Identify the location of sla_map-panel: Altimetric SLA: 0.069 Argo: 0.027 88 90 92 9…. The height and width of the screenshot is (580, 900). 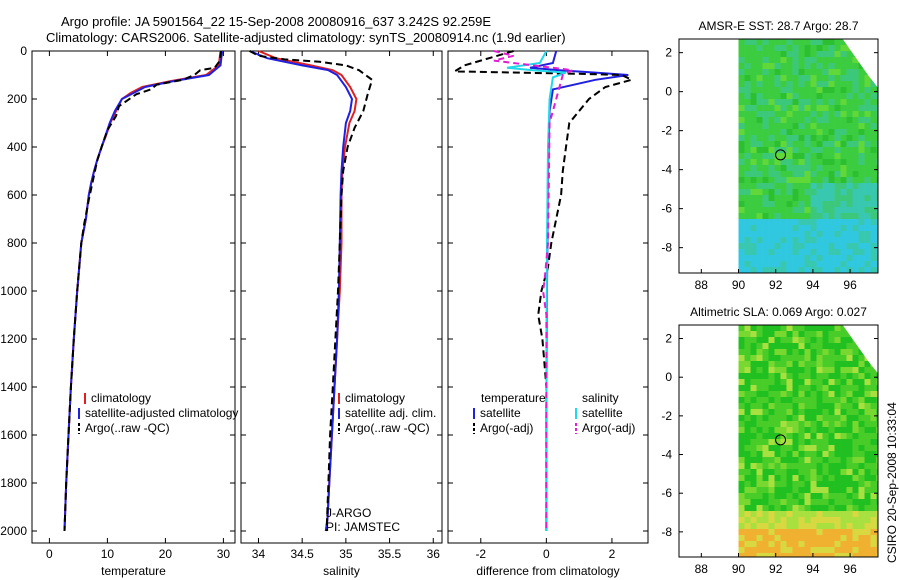
(770, 440).